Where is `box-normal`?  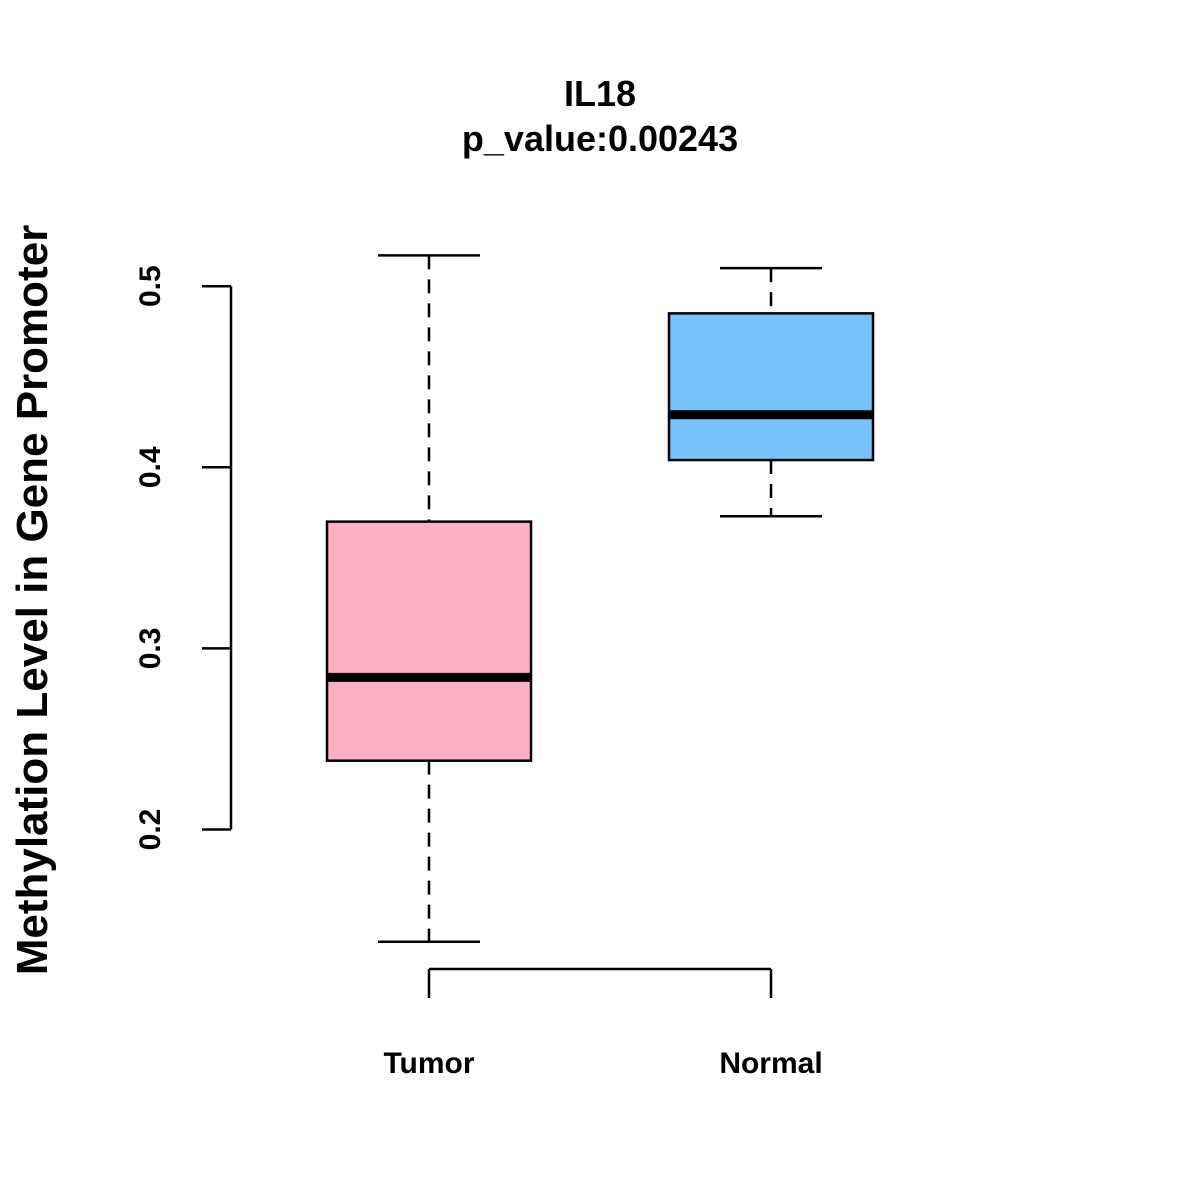 box-normal is located at coordinates (771, 392).